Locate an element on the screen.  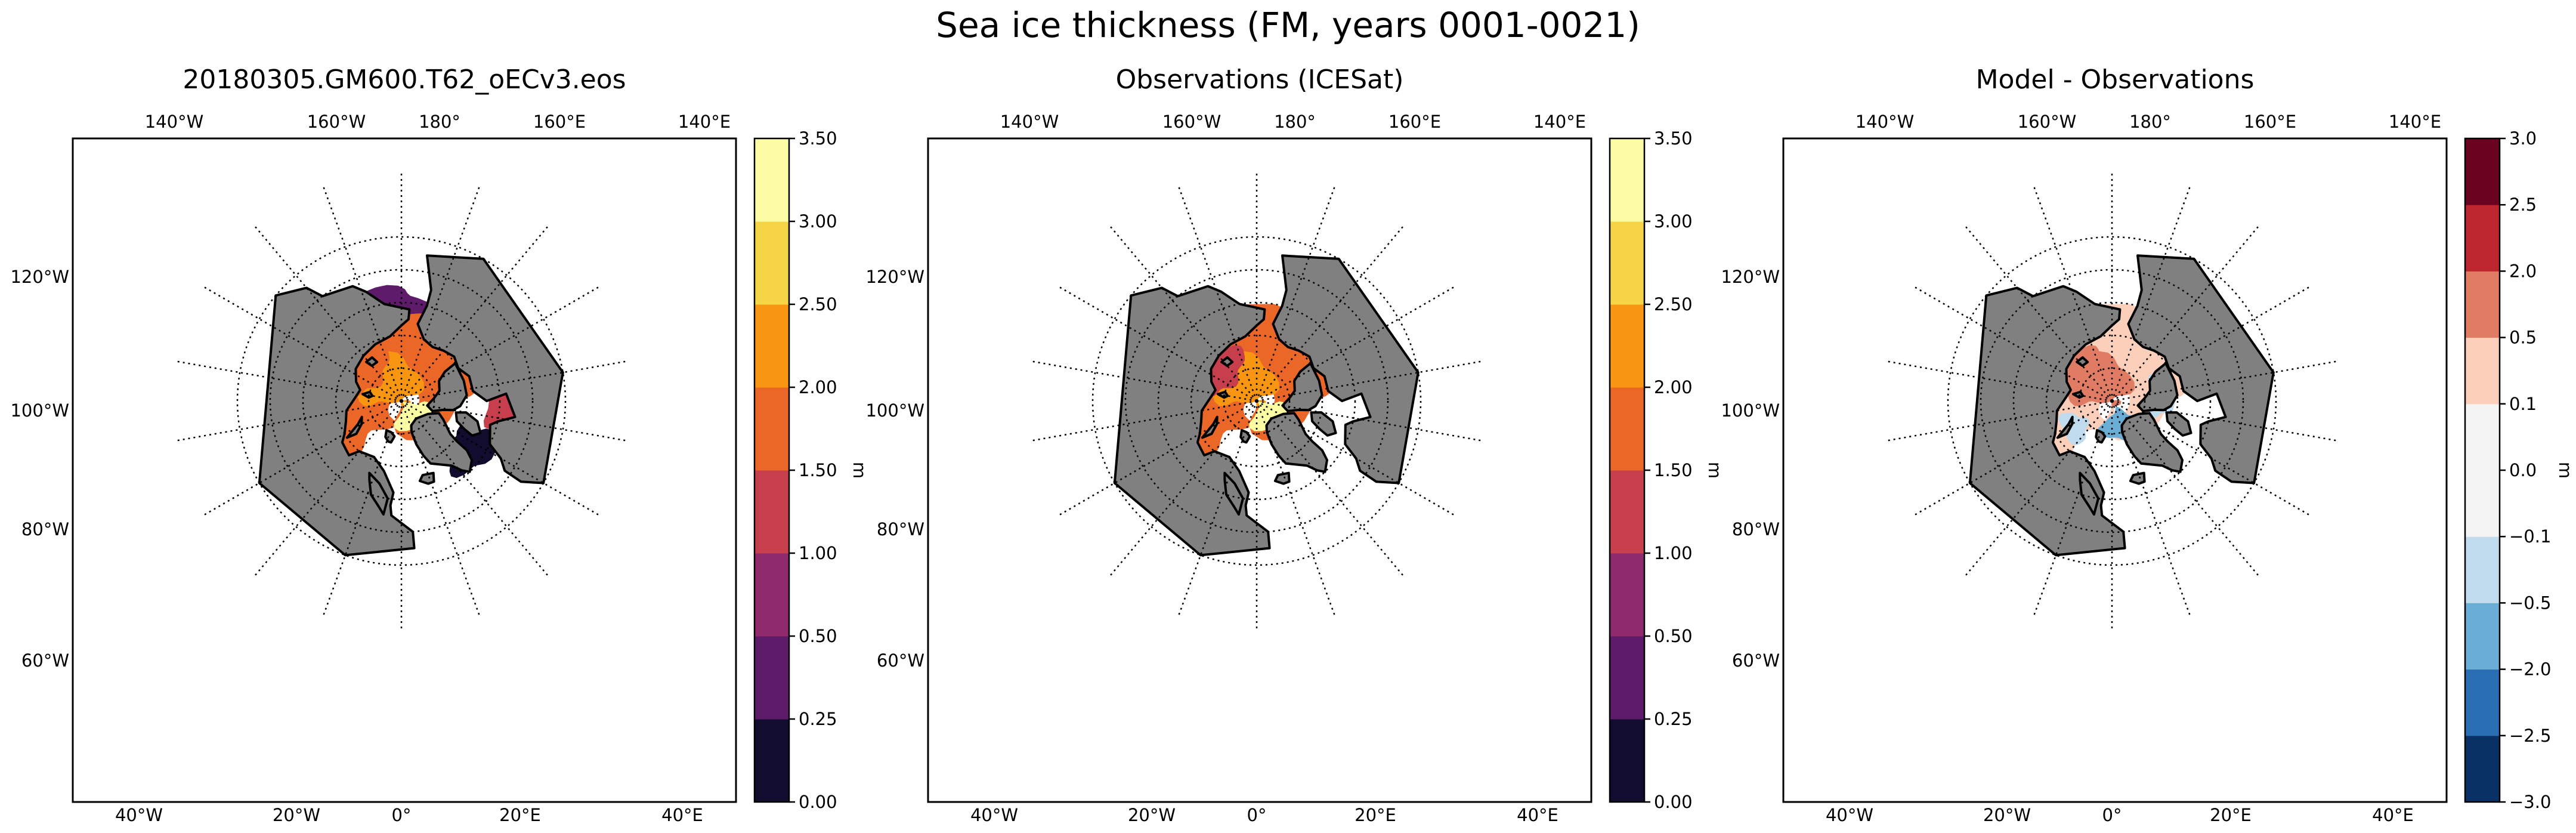
colorbar-tick-label: 1.50 is located at coordinates (818, 470).